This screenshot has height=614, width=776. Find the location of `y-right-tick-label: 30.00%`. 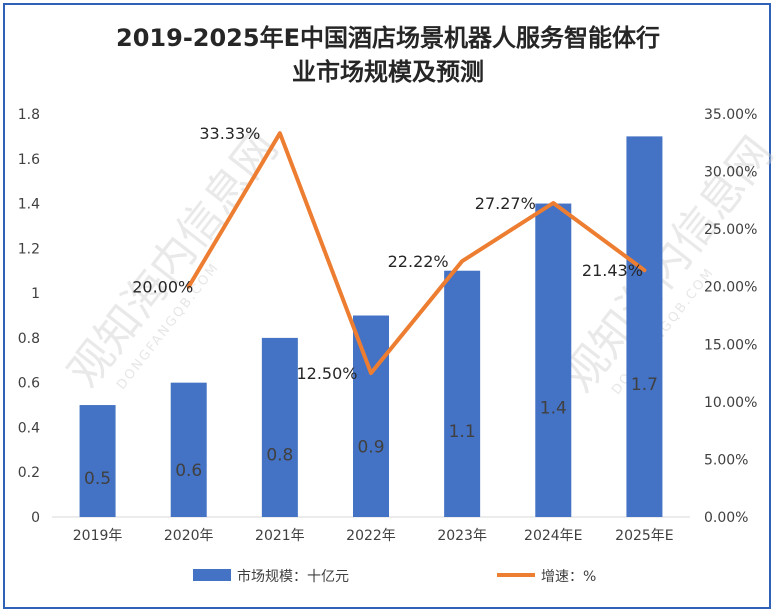

y-right-tick-label: 30.00% is located at coordinates (730, 173).